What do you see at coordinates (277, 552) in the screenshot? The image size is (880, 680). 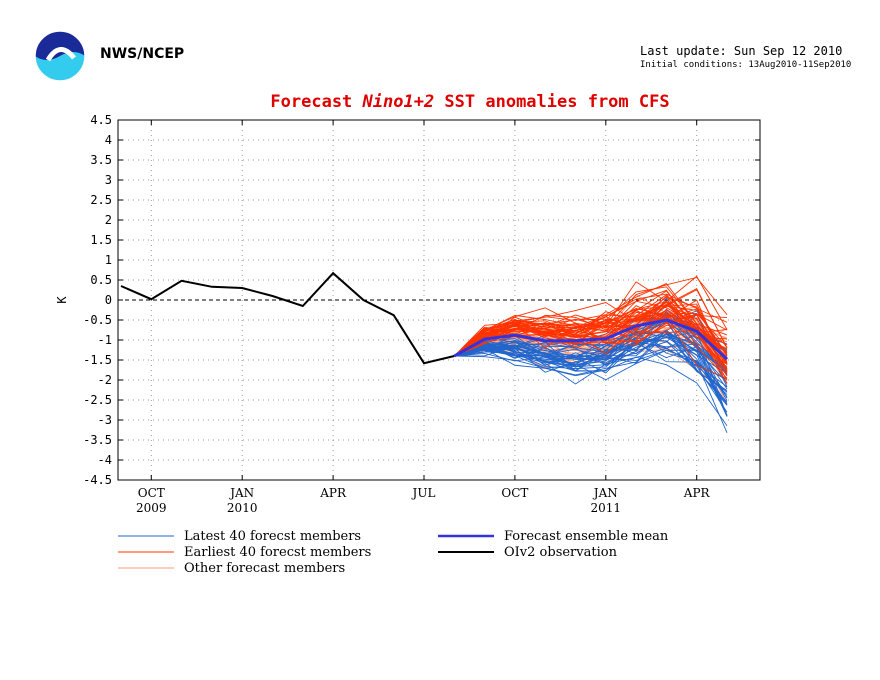 I see `legend-label: Earliest 40 forecst members` at bounding box center [277, 552].